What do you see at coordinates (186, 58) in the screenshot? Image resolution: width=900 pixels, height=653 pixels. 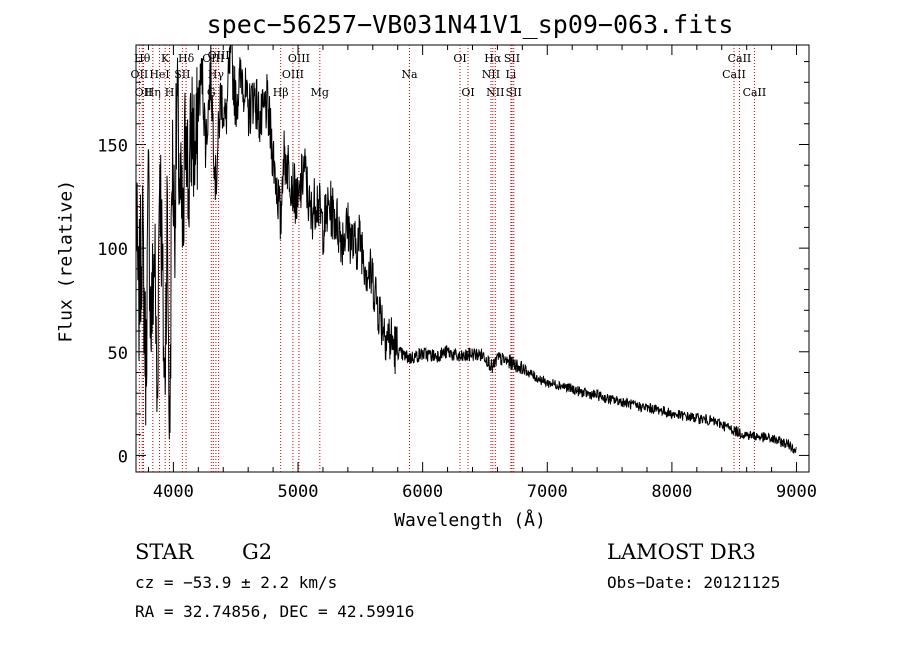 I see `spectral-line-label: Hδ` at bounding box center [186, 58].